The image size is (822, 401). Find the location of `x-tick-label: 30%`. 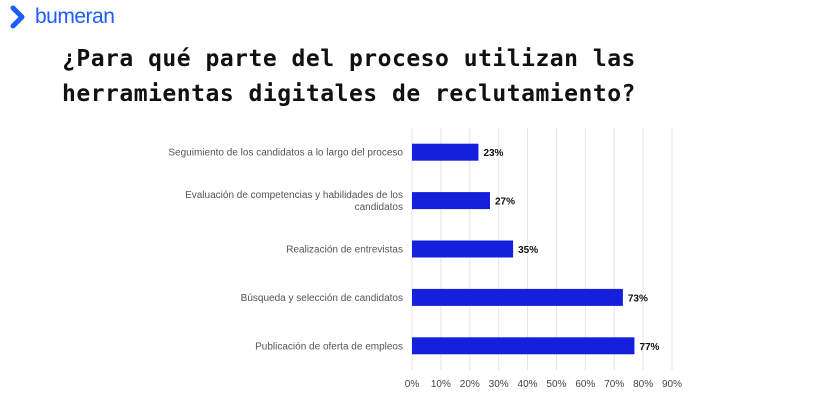

x-tick-label: 30% is located at coordinates (499, 384).